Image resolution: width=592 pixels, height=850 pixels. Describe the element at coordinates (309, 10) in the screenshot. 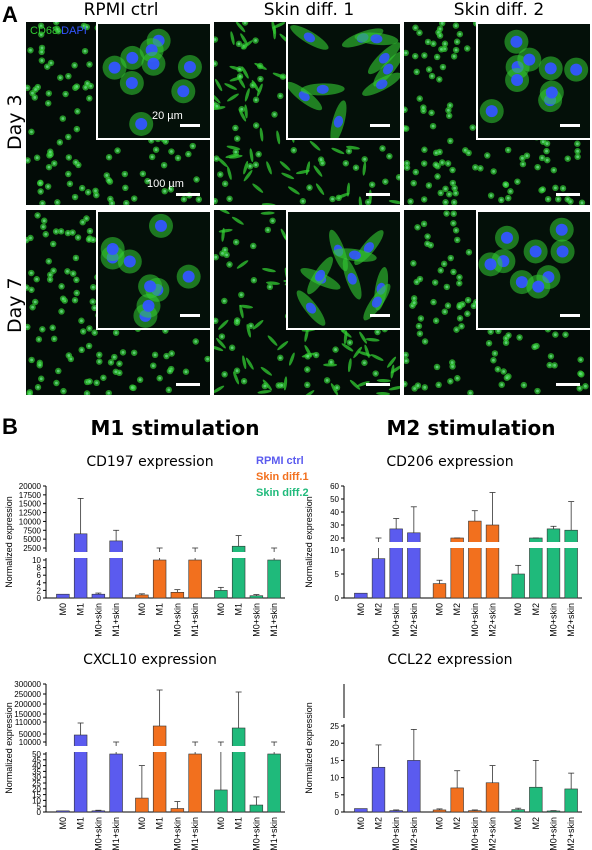

I see `column-header-skin-diff-1: Skin diff. 1` at that location.